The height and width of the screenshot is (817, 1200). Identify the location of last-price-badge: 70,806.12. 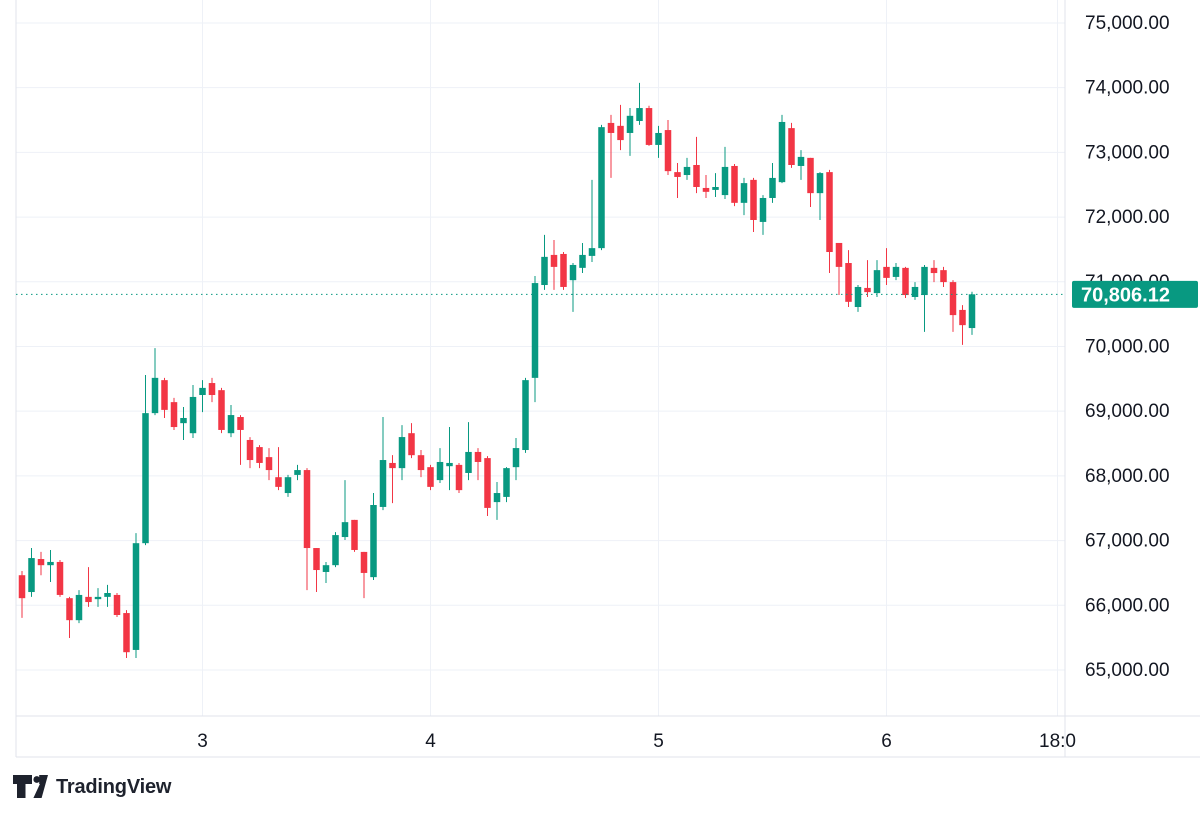
(1135, 294).